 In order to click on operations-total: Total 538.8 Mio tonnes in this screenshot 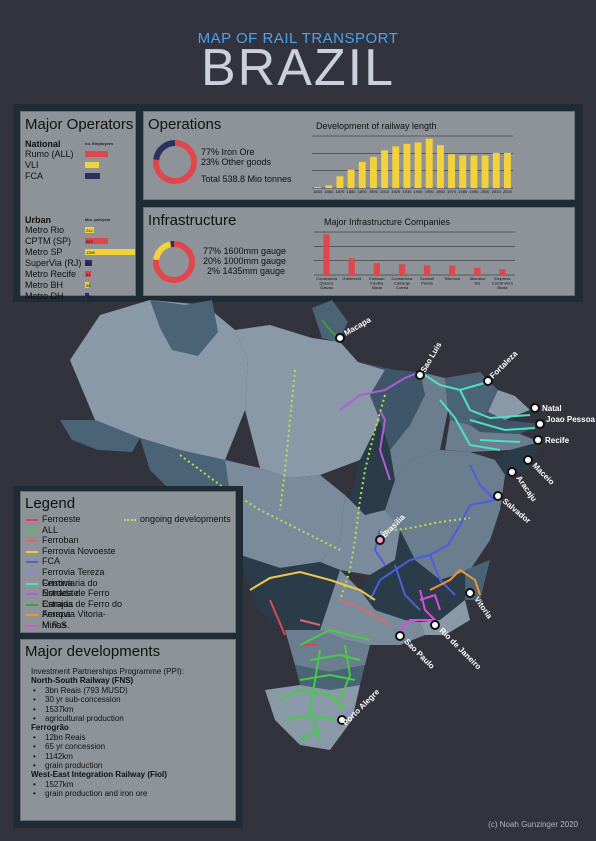, I will do `click(246, 179)`.